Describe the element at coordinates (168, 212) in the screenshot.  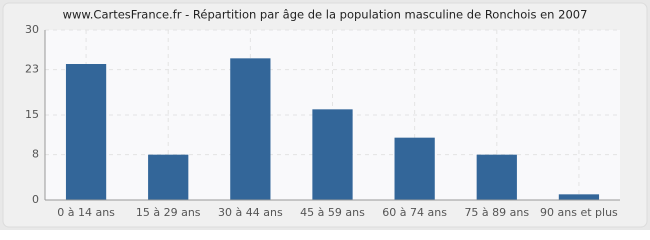
I see `x-tick-label: 15 à 29 ans` at that location.